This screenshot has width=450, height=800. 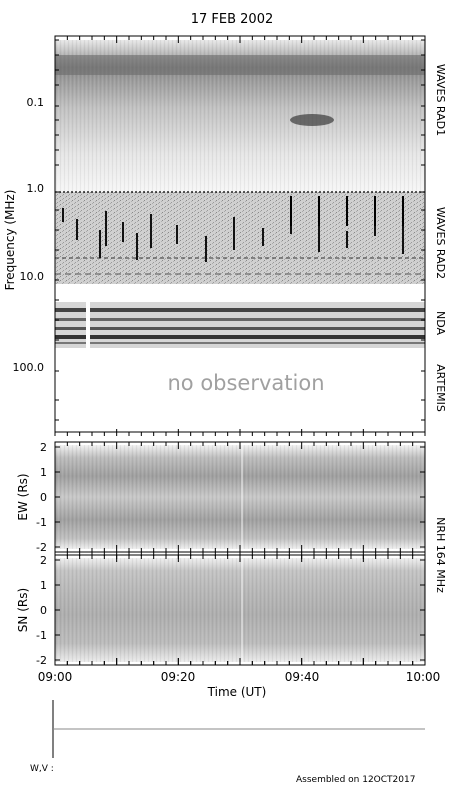 What do you see at coordinates (227, 742) in the screenshot?
I see `wv-panel: W,V : Assembled on 12OCT2017` at bounding box center [227, 742].